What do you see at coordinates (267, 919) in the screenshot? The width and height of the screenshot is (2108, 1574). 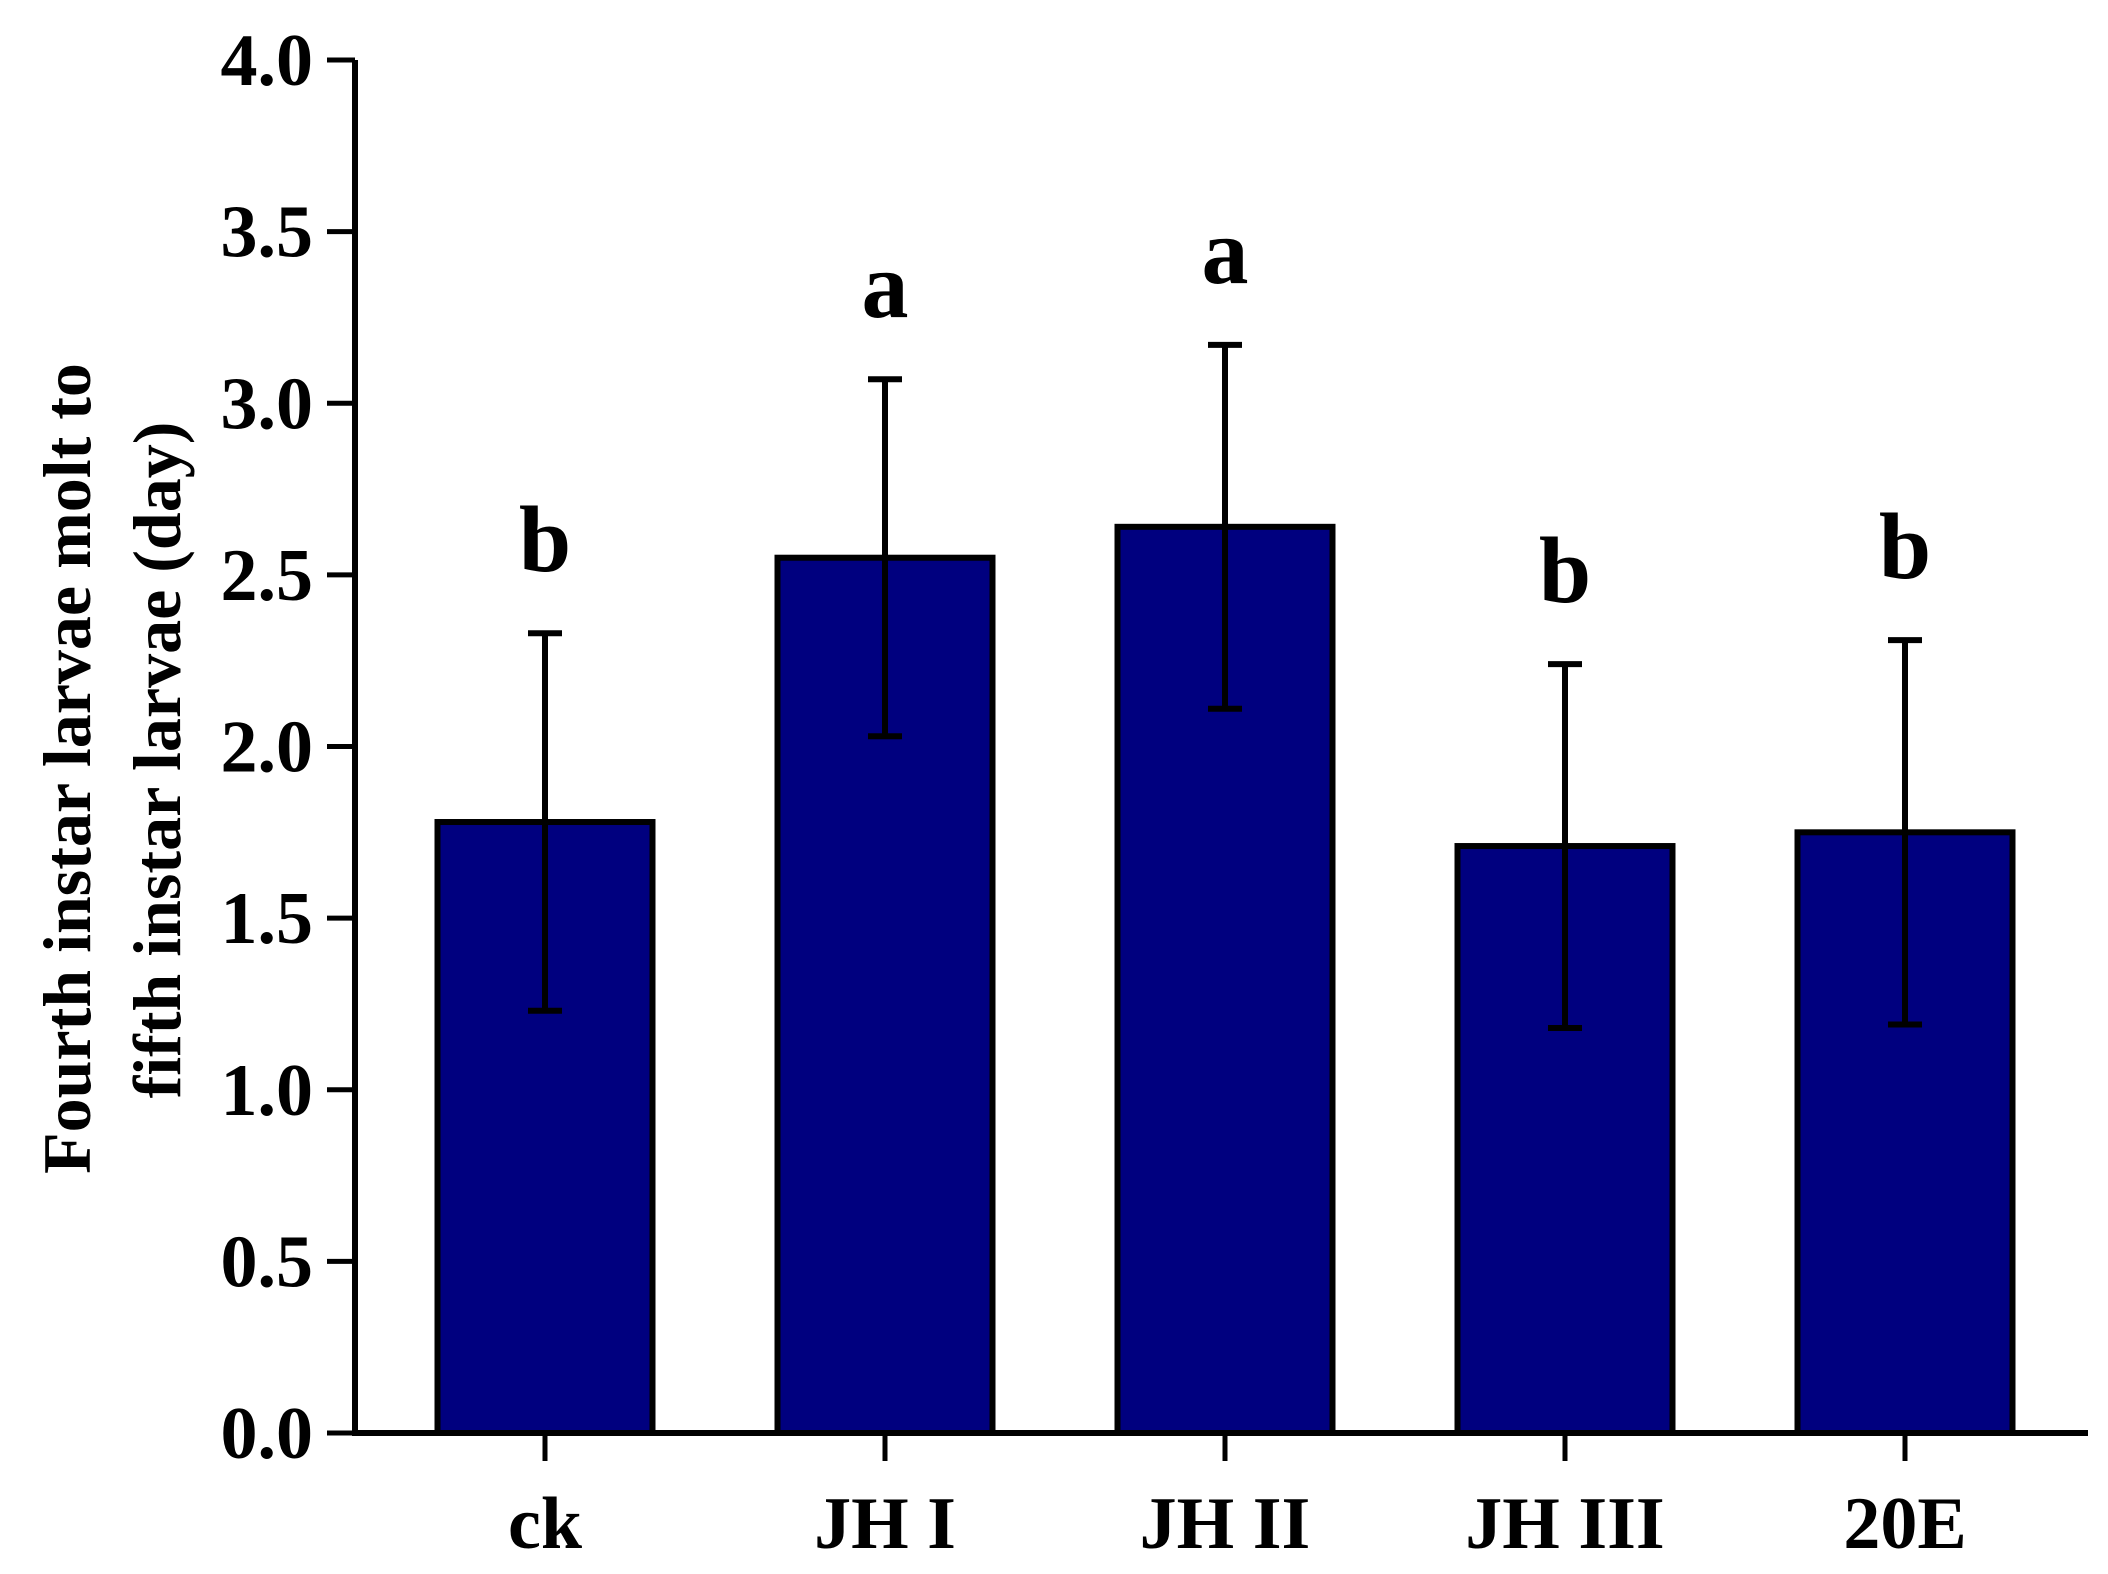 I see `y-tick-label: 1.5` at bounding box center [267, 919].